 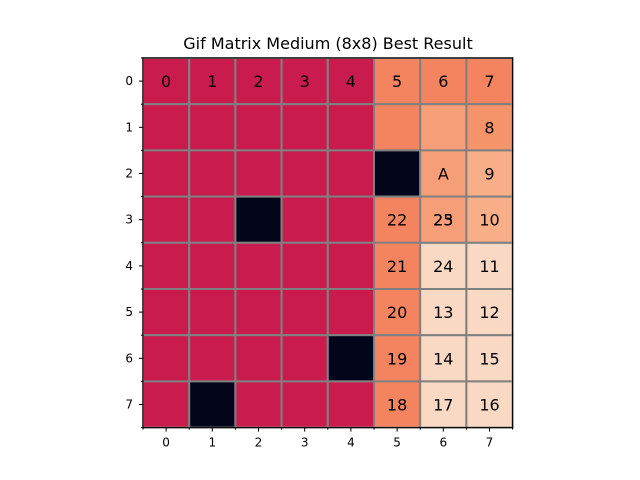 I want to click on cell-label-r4-c7: 11, so click(x=489, y=266).